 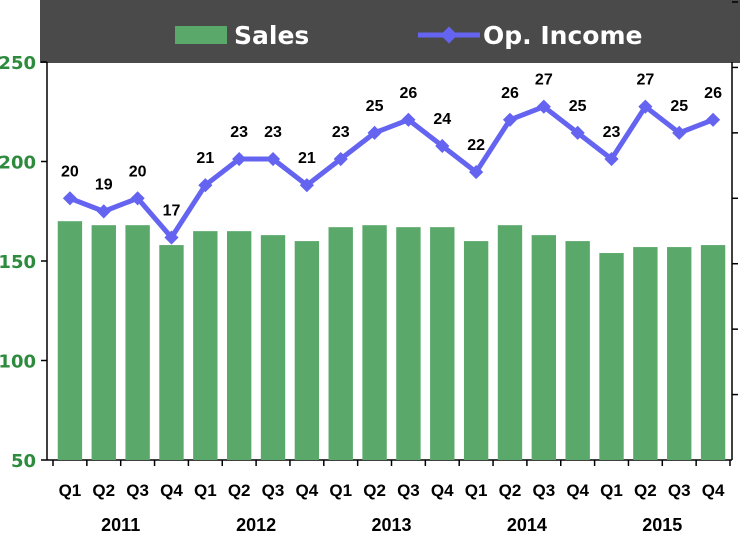 I want to click on legend: Sales Op. Income, so click(x=390, y=31).